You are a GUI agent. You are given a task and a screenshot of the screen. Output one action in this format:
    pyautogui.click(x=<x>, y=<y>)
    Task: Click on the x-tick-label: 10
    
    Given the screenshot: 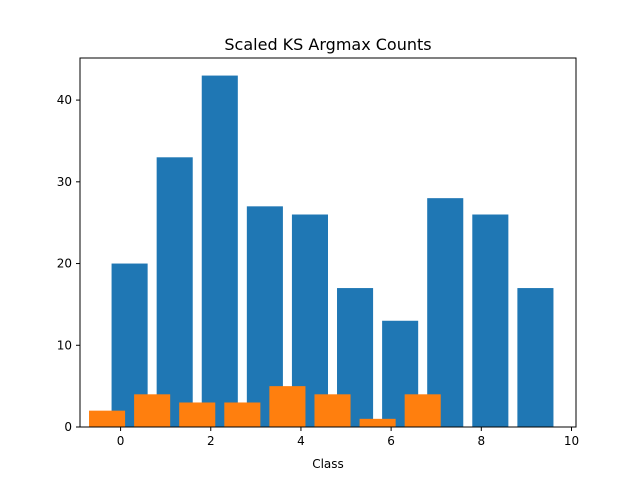 What is the action you would take?
    pyautogui.click(x=571, y=441)
    